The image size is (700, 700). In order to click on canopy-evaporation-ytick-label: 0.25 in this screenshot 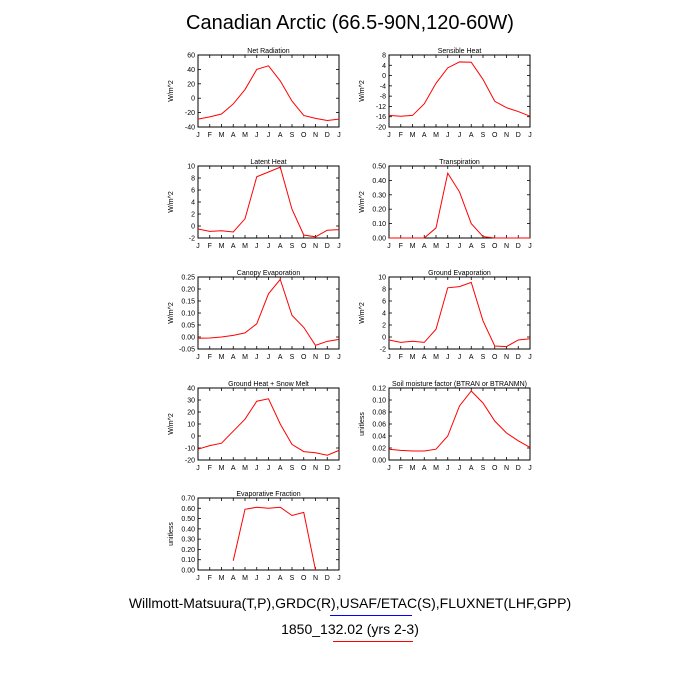, I will do `click(188, 278)`.